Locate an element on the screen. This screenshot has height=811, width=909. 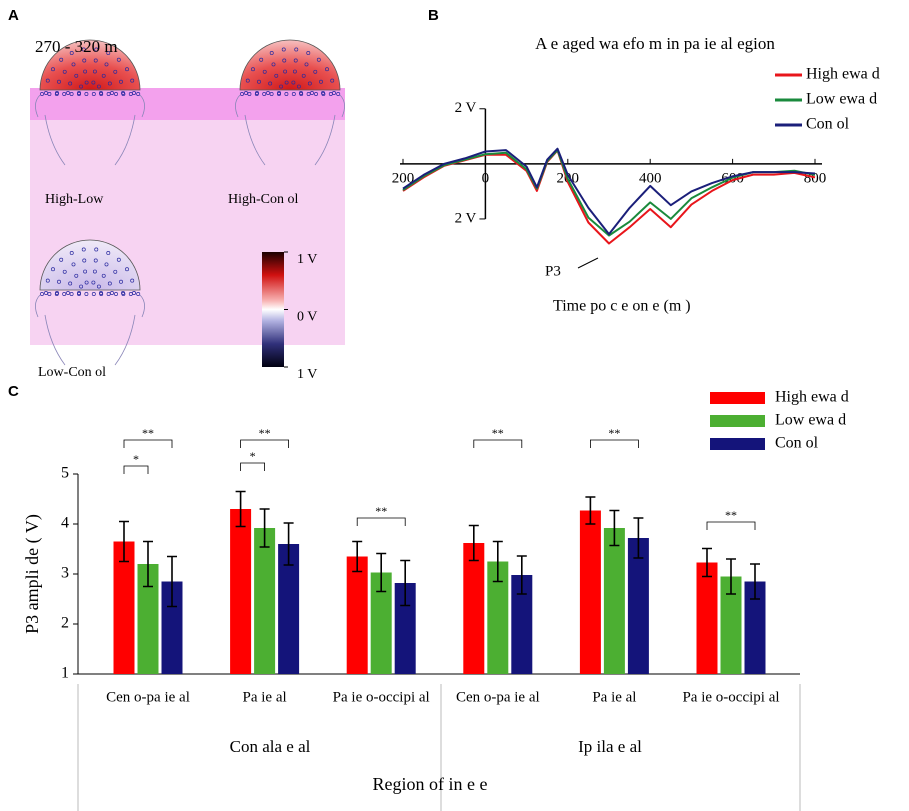
background is located at coordinates (187, 216).